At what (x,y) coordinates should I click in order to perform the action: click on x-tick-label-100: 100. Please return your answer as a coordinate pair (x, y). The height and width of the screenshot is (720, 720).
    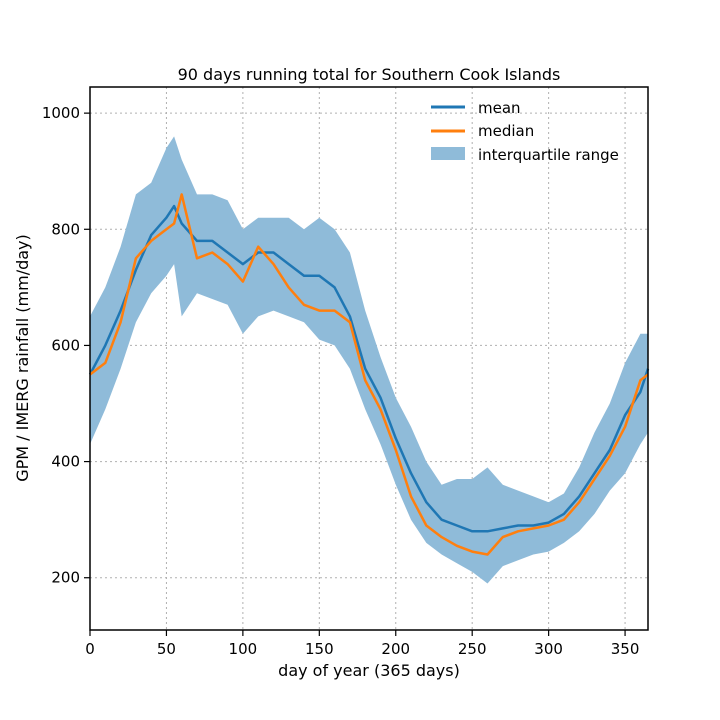
    Looking at the image, I should click on (243, 649).